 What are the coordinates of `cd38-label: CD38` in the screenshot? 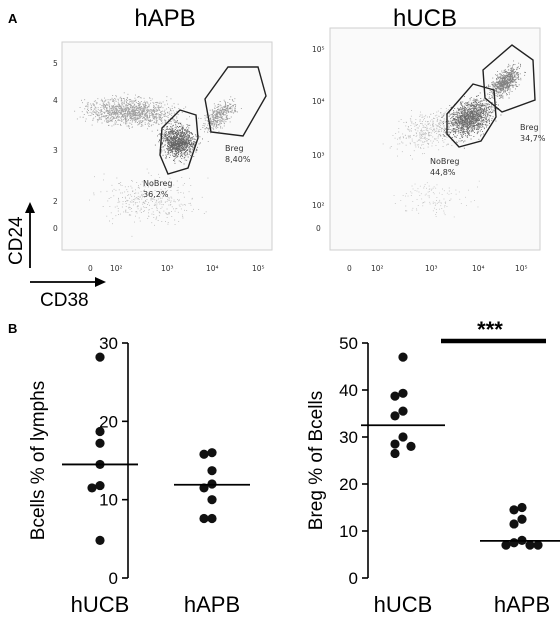 It's located at (64, 300).